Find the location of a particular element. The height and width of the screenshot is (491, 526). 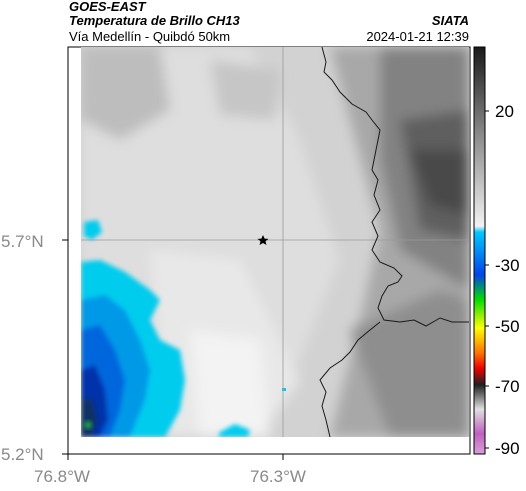

lat-tick-label: 5.7°N is located at coordinates (22, 241).